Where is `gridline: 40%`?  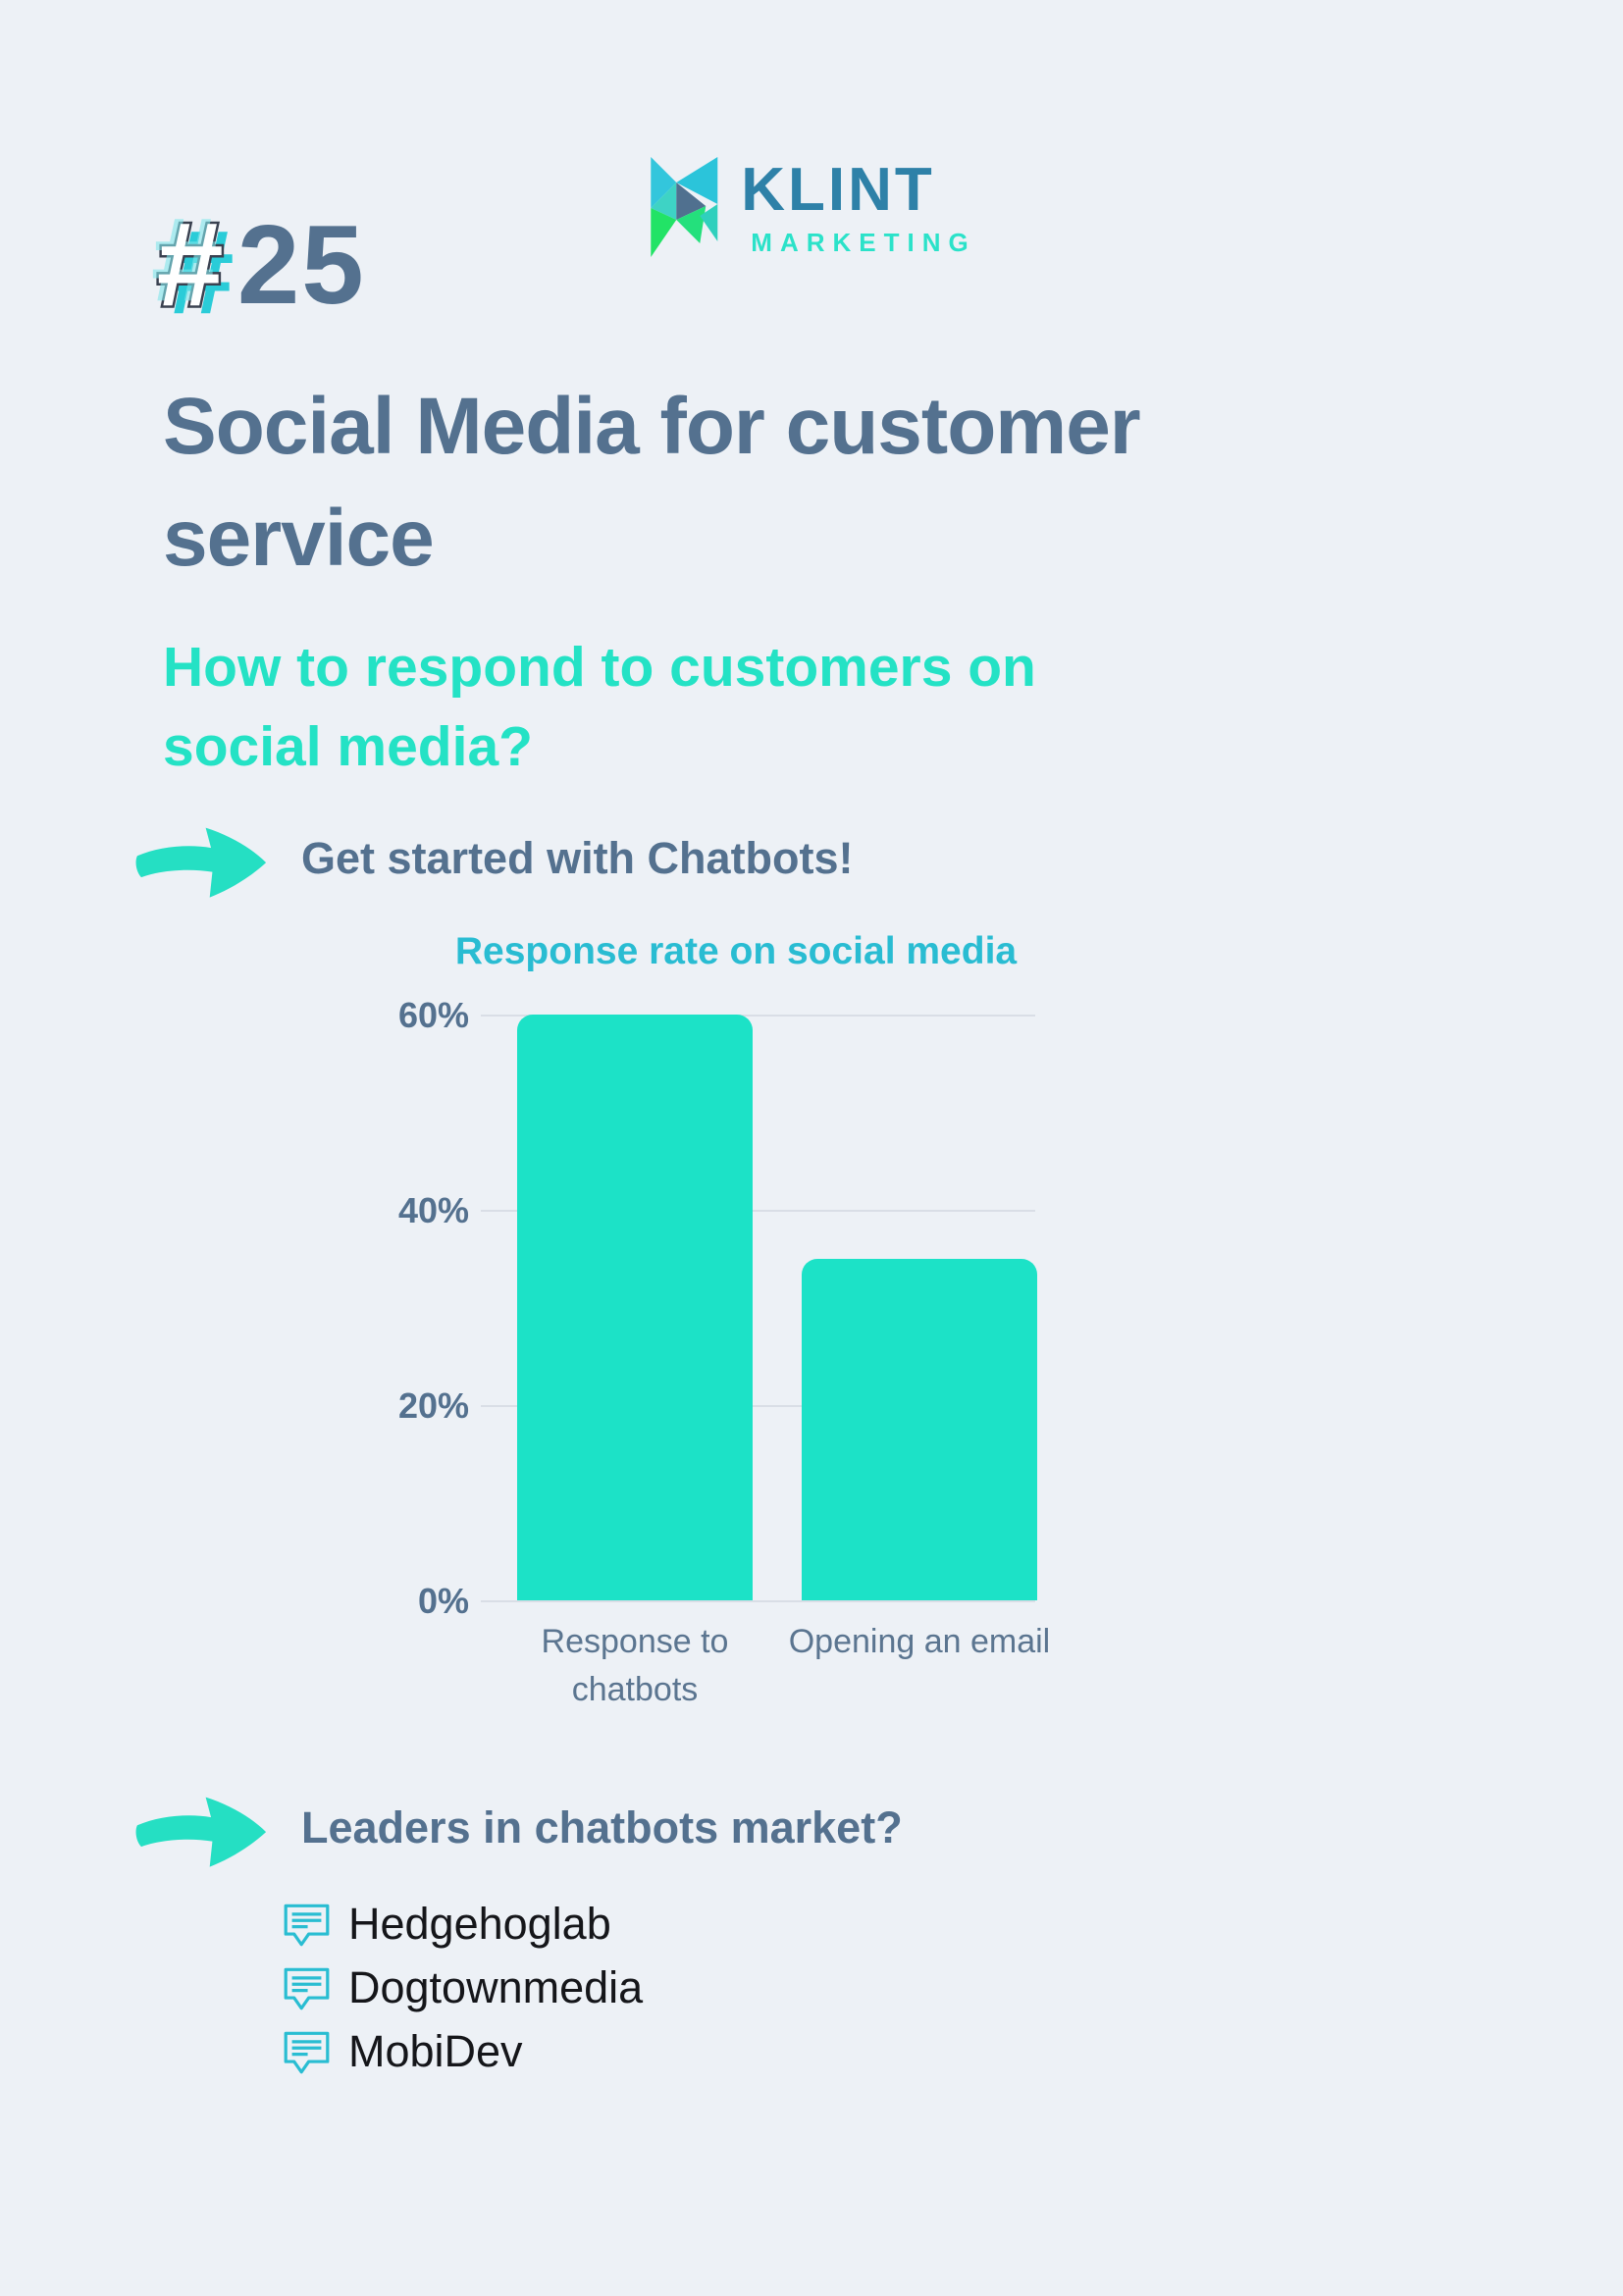 gridline: 40% is located at coordinates (716, 1210).